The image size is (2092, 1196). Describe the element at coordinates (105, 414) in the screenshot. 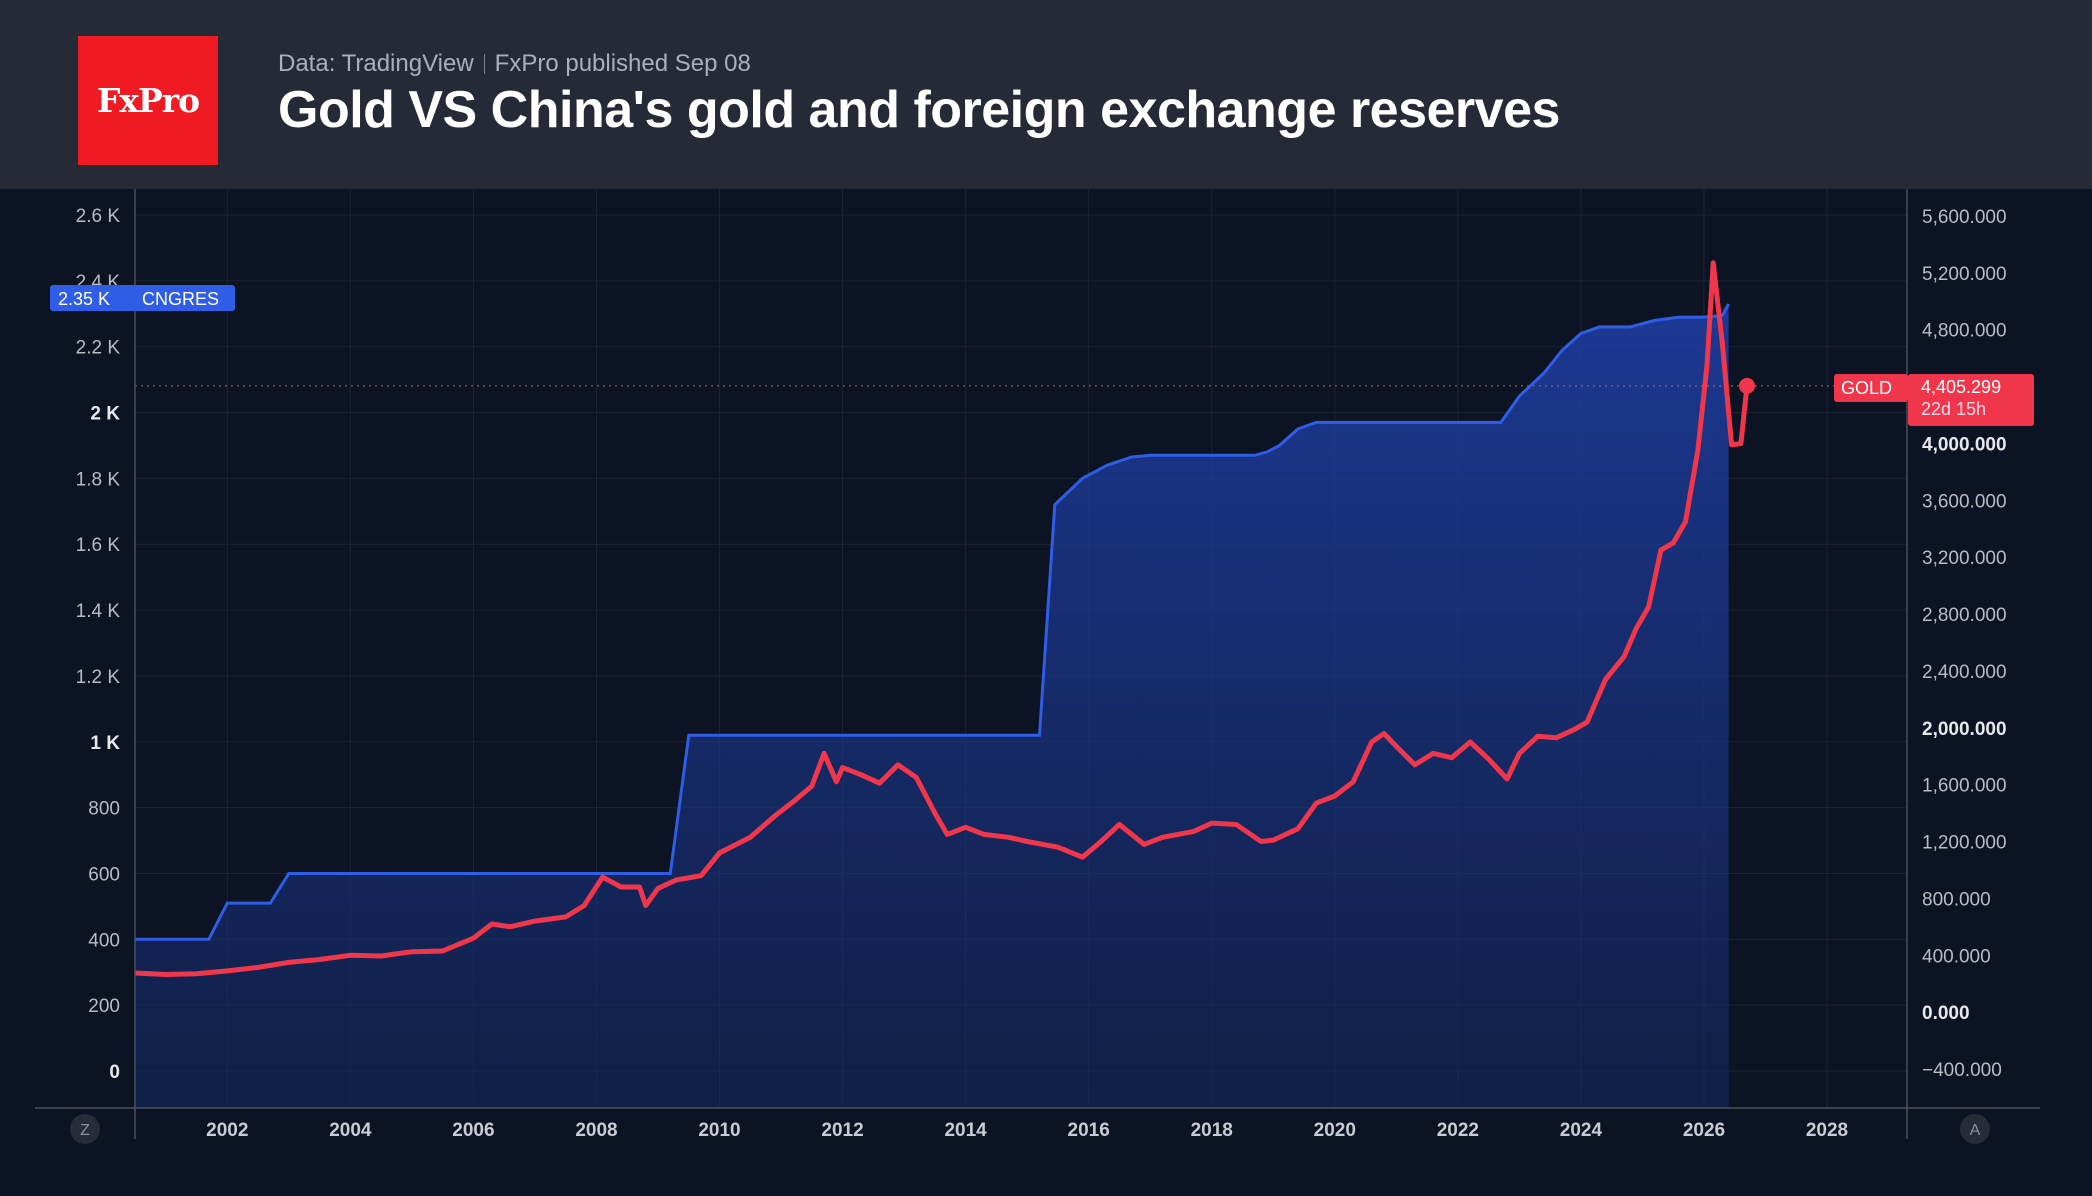

I see `left-tick-label: 2 K` at that location.